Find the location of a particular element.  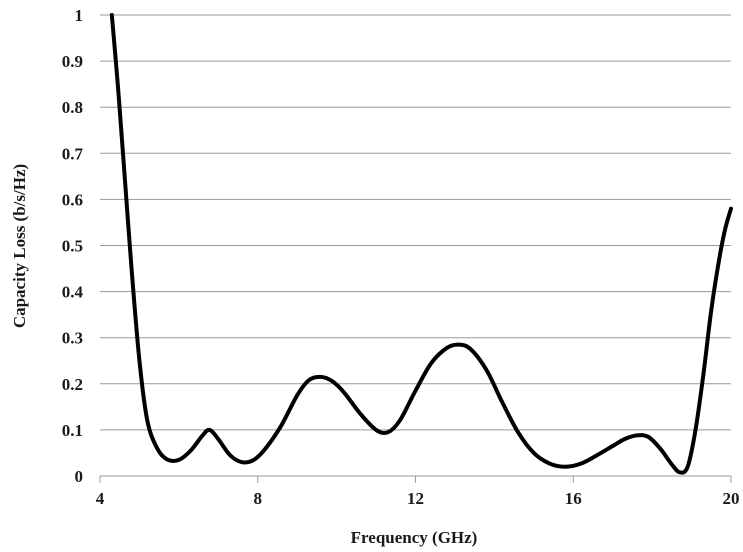

x-axis-title: Frequency (GHz) is located at coordinates (414, 537).